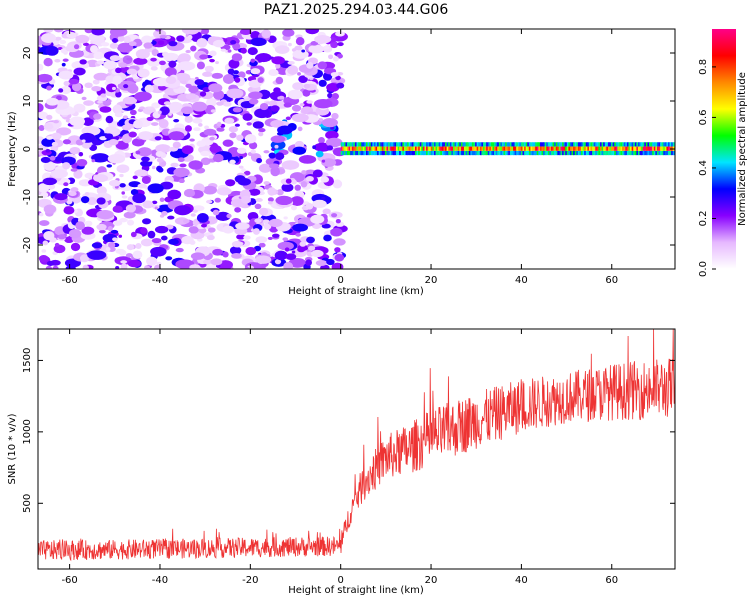  I want to click on x-tick-label: 60, so click(611, 580).